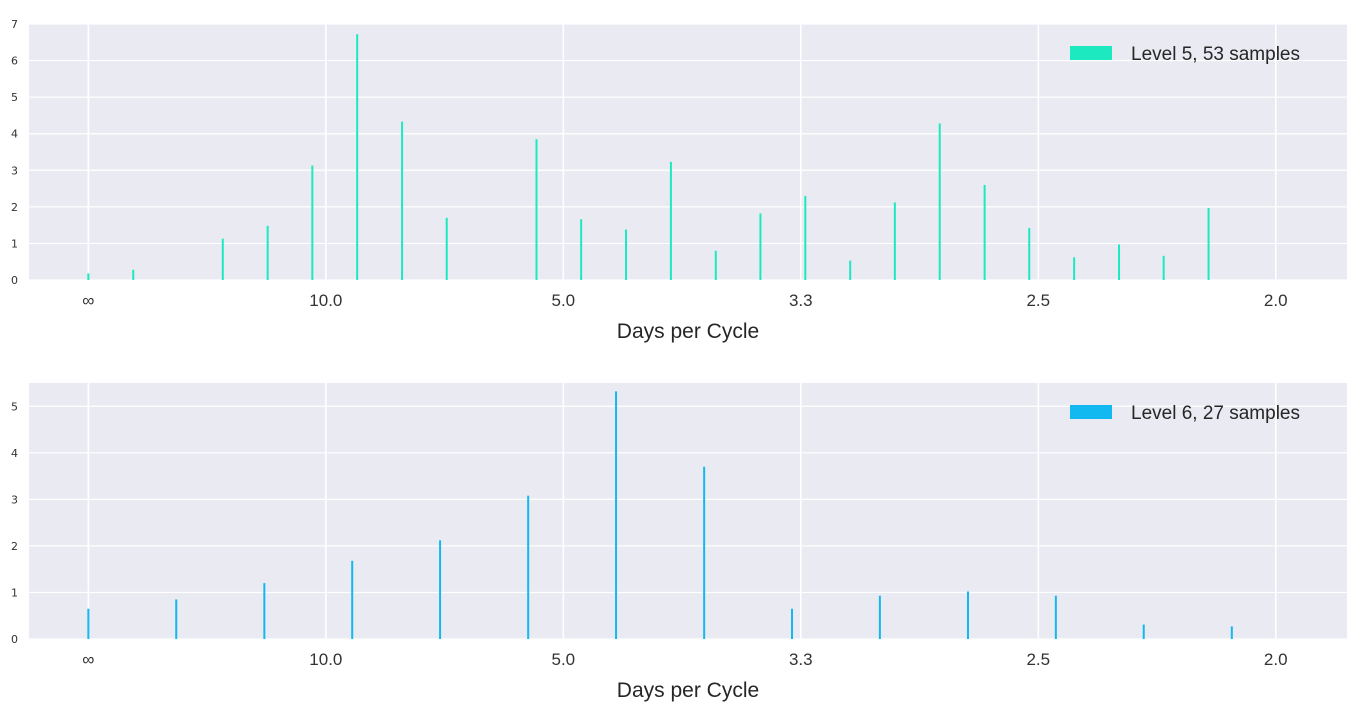 This screenshot has width=1365, height=716. I want to click on y-tick-label: 6, so click(14, 61).